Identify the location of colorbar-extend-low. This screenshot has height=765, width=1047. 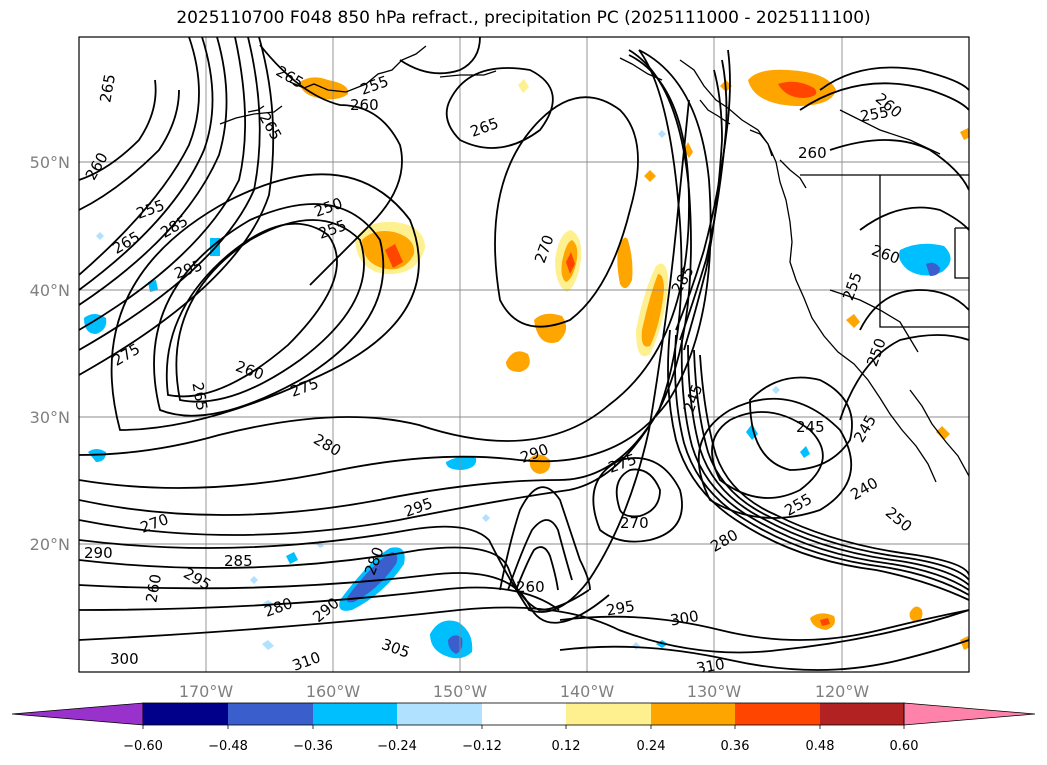
(77, 714).